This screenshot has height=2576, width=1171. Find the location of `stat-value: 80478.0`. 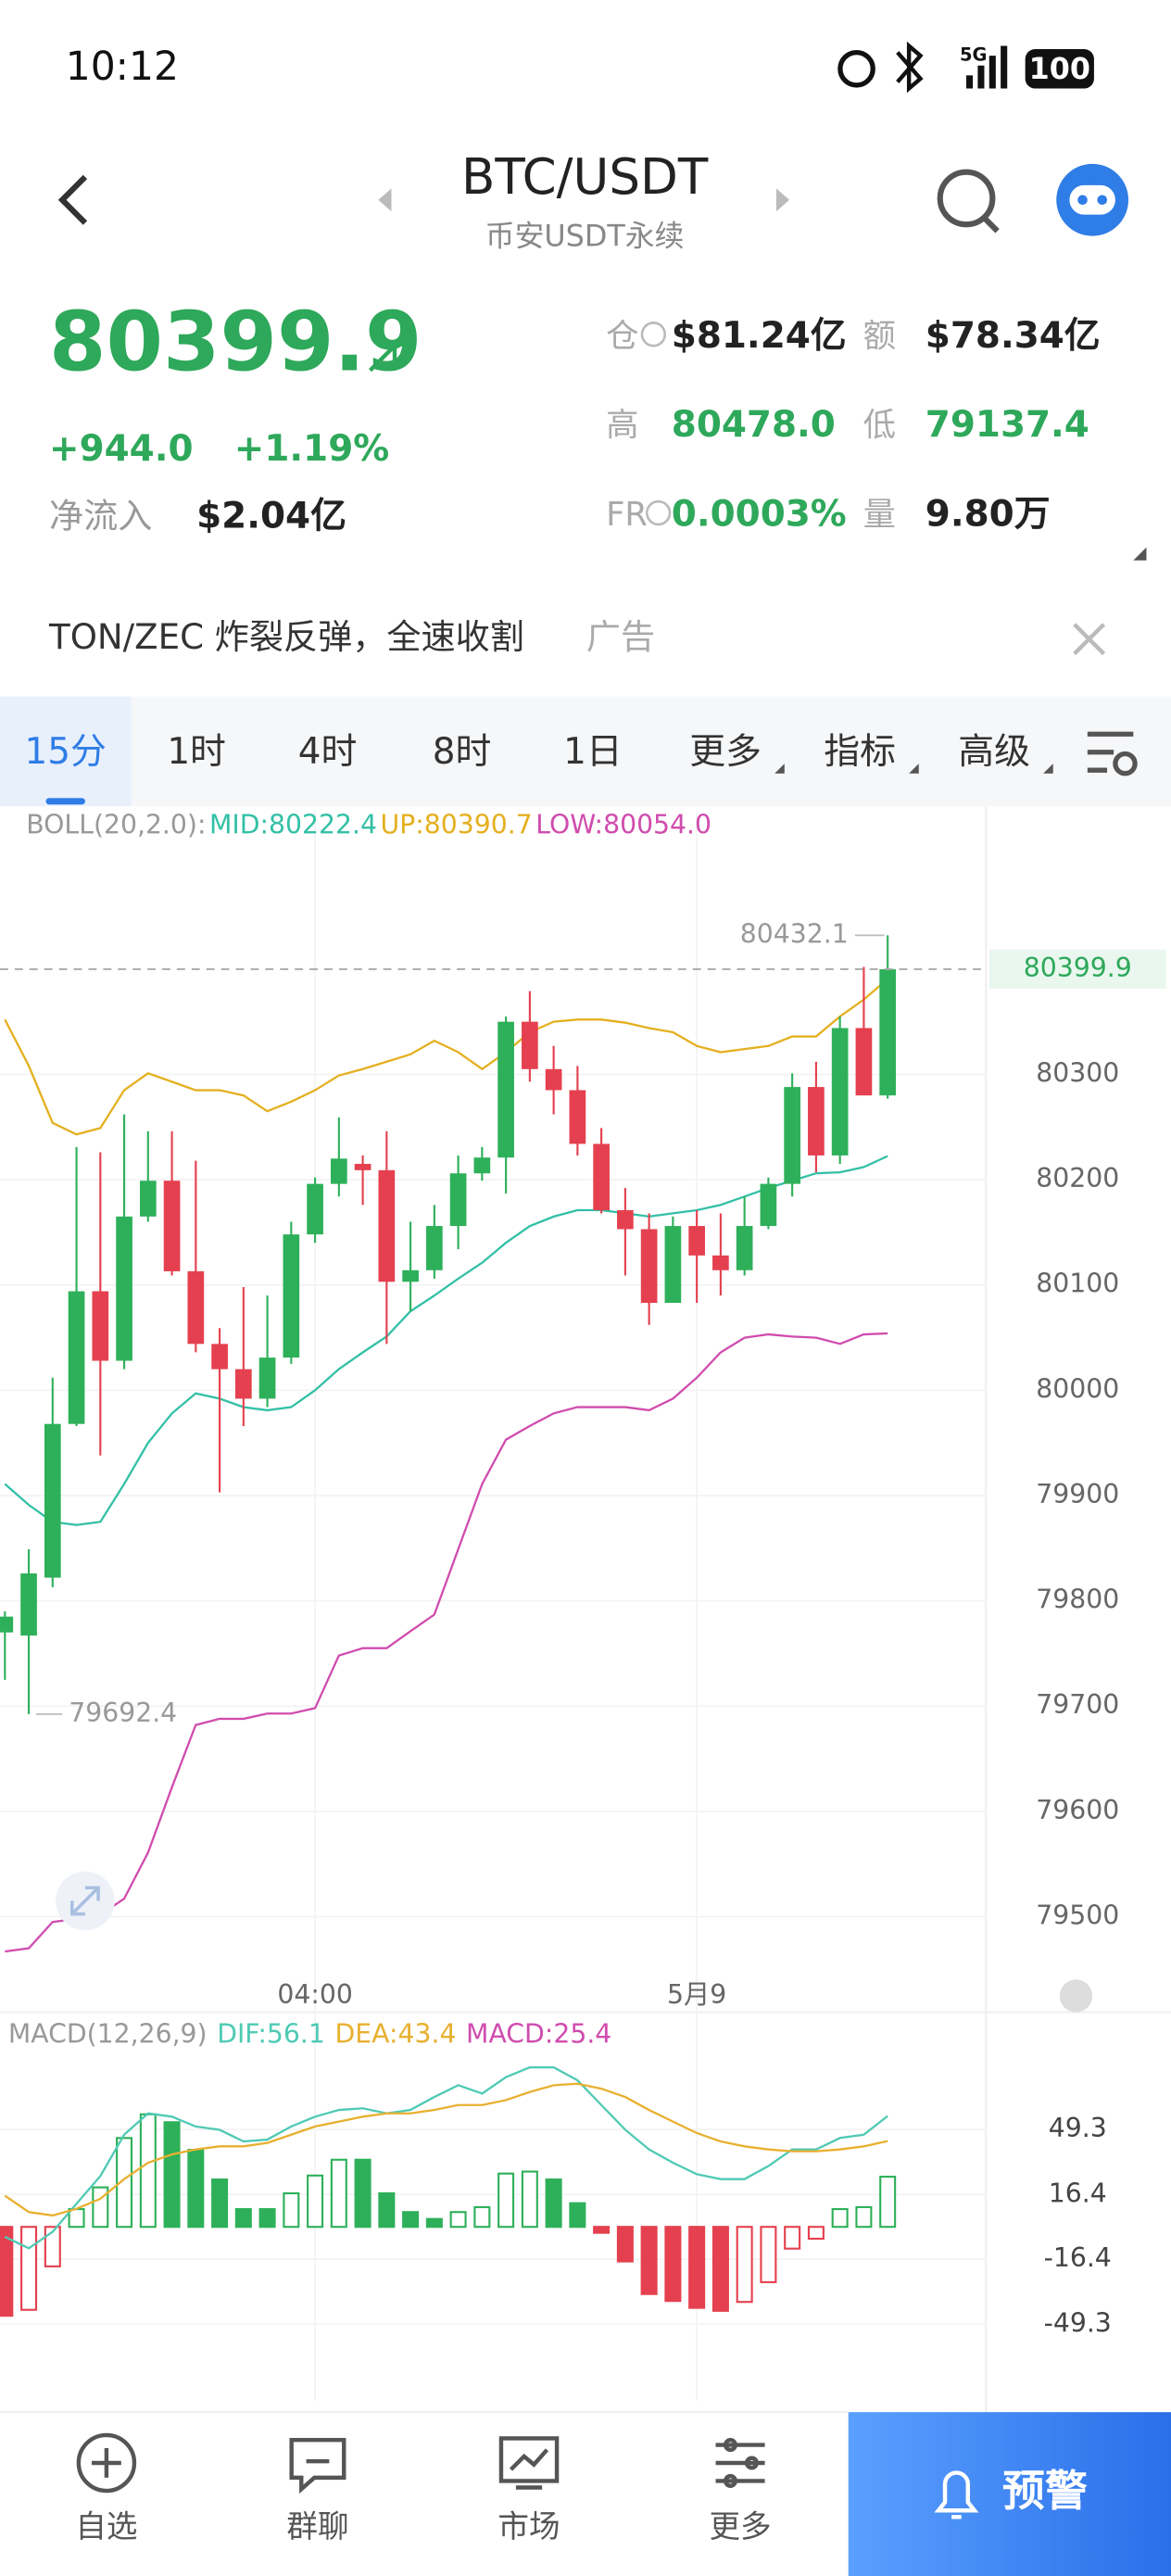

stat-value: 80478.0 is located at coordinates (754, 425).